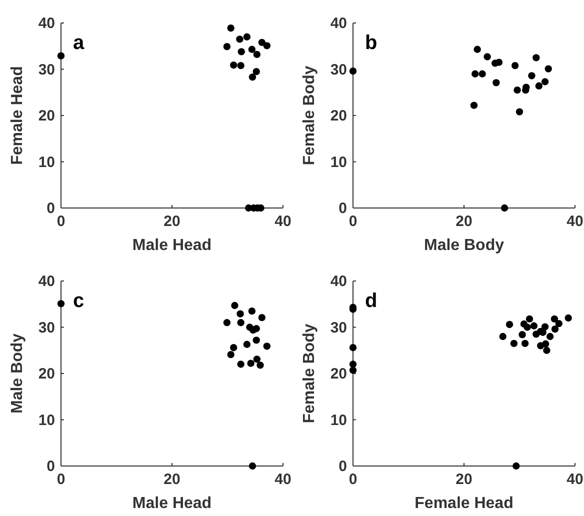 This screenshot has width=584, height=516. Describe the element at coordinates (78, 301) in the screenshot. I see `chart-title: c` at that location.